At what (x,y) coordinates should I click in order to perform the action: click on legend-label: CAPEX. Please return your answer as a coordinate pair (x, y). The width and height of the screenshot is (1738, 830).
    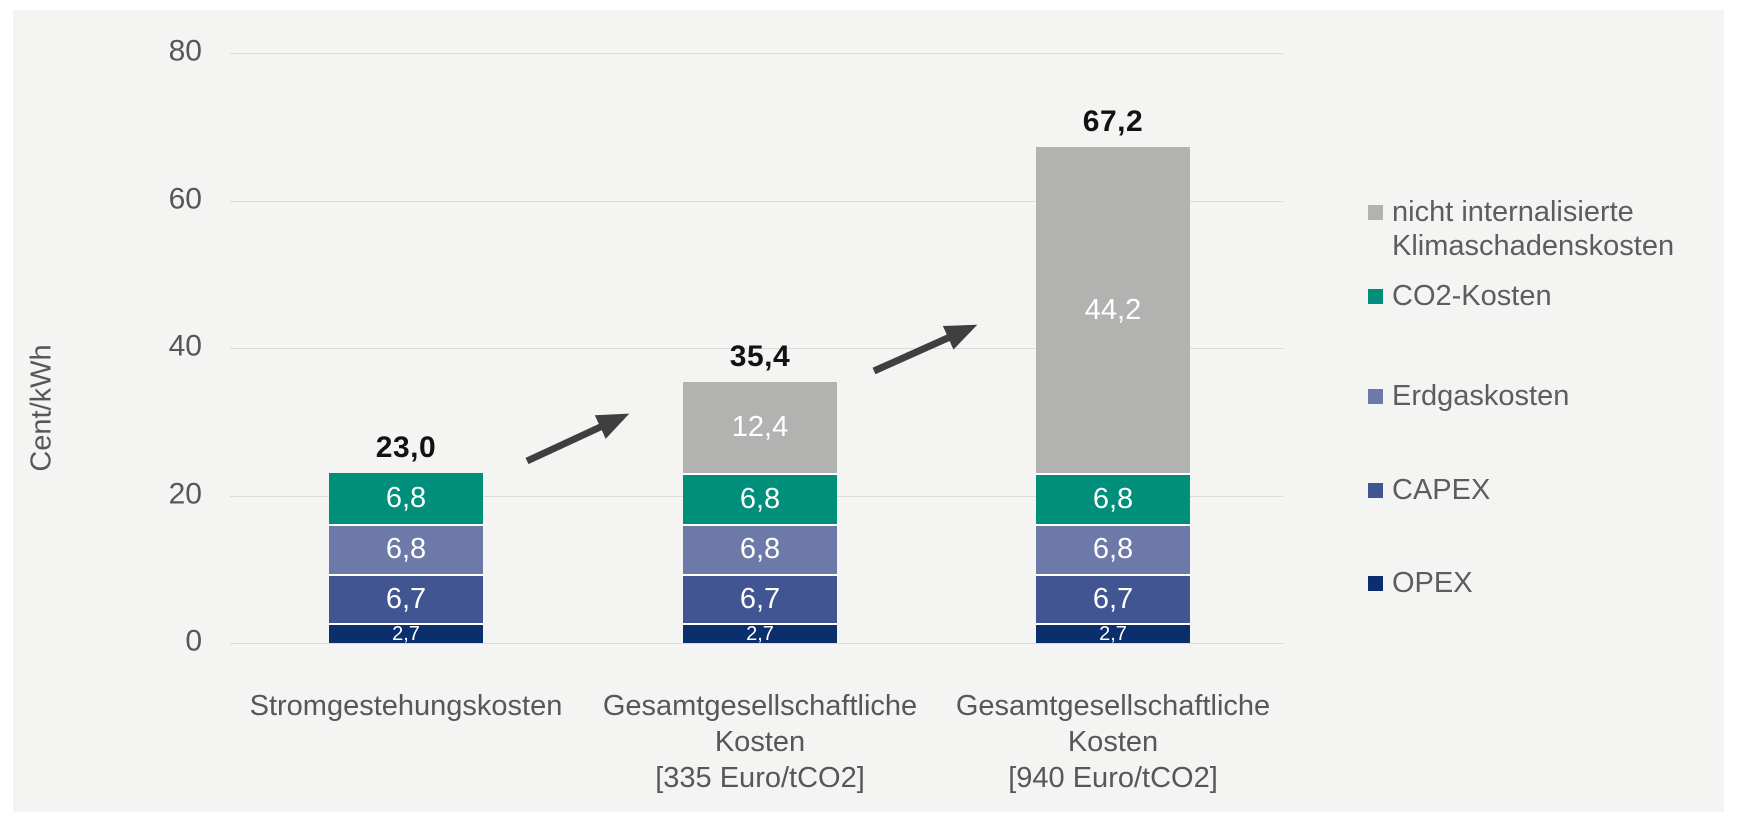
    Looking at the image, I should click on (1441, 490).